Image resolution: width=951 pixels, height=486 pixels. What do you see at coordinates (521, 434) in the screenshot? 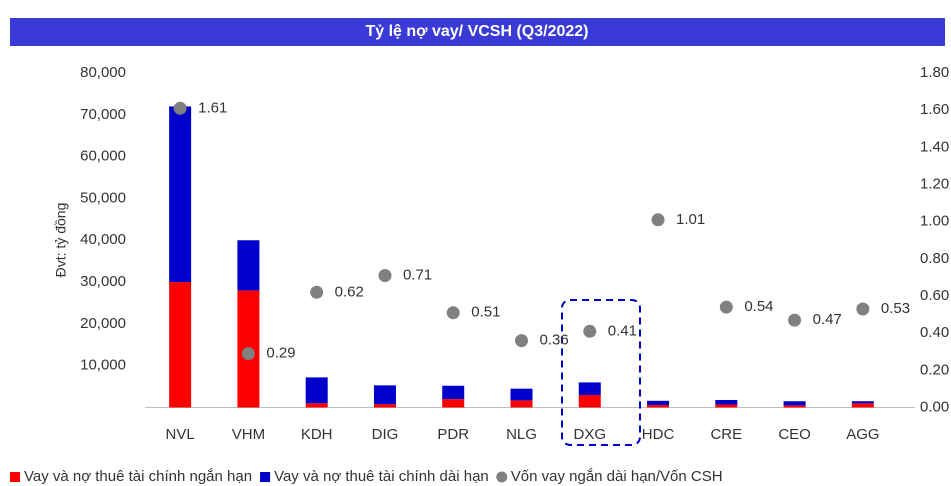
I see `x-tick-label: NLG` at bounding box center [521, 434].